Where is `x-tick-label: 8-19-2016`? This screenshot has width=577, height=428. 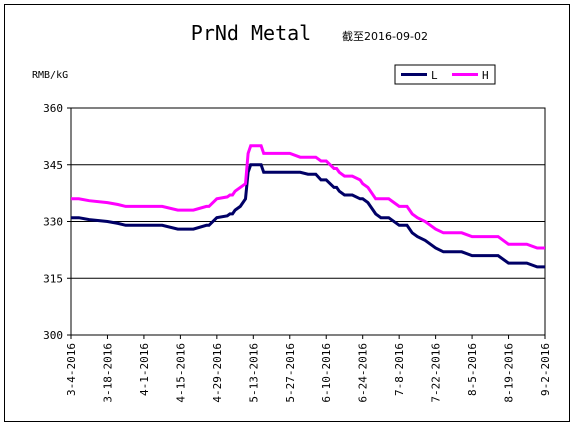 x-tick-label: 8-19-2016 is located at coordinates (509, 373).